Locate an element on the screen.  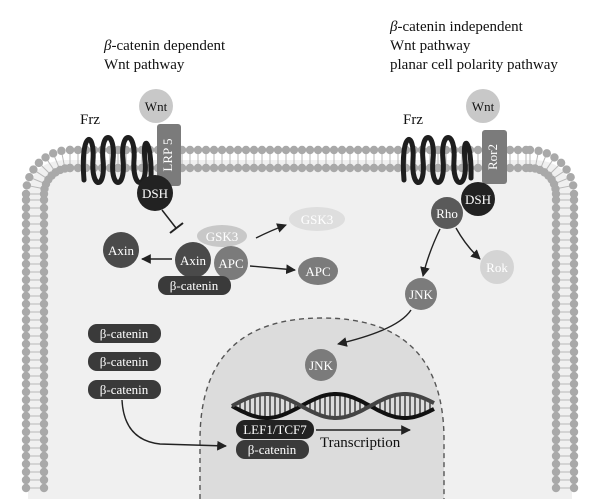
inhibition-arrow is located at coordinates (169, 219).